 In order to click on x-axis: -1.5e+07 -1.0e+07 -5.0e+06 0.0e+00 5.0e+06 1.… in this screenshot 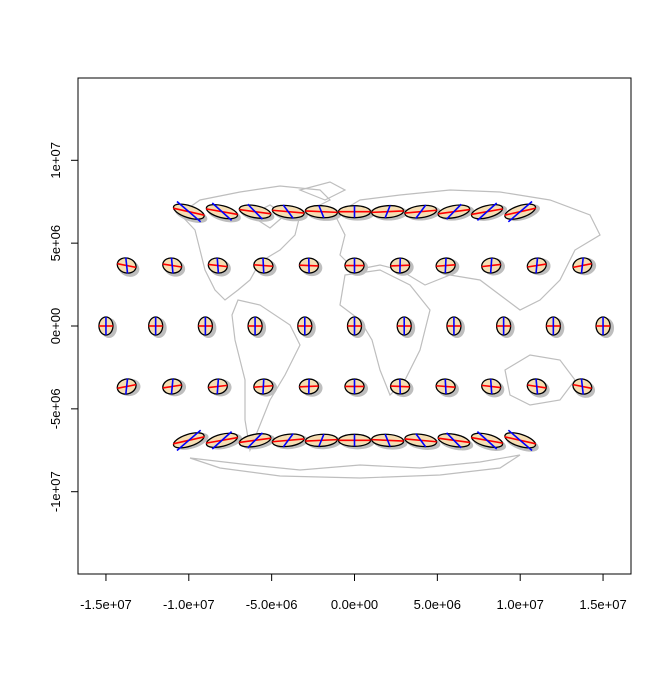, I will do `click(353, 592)`.